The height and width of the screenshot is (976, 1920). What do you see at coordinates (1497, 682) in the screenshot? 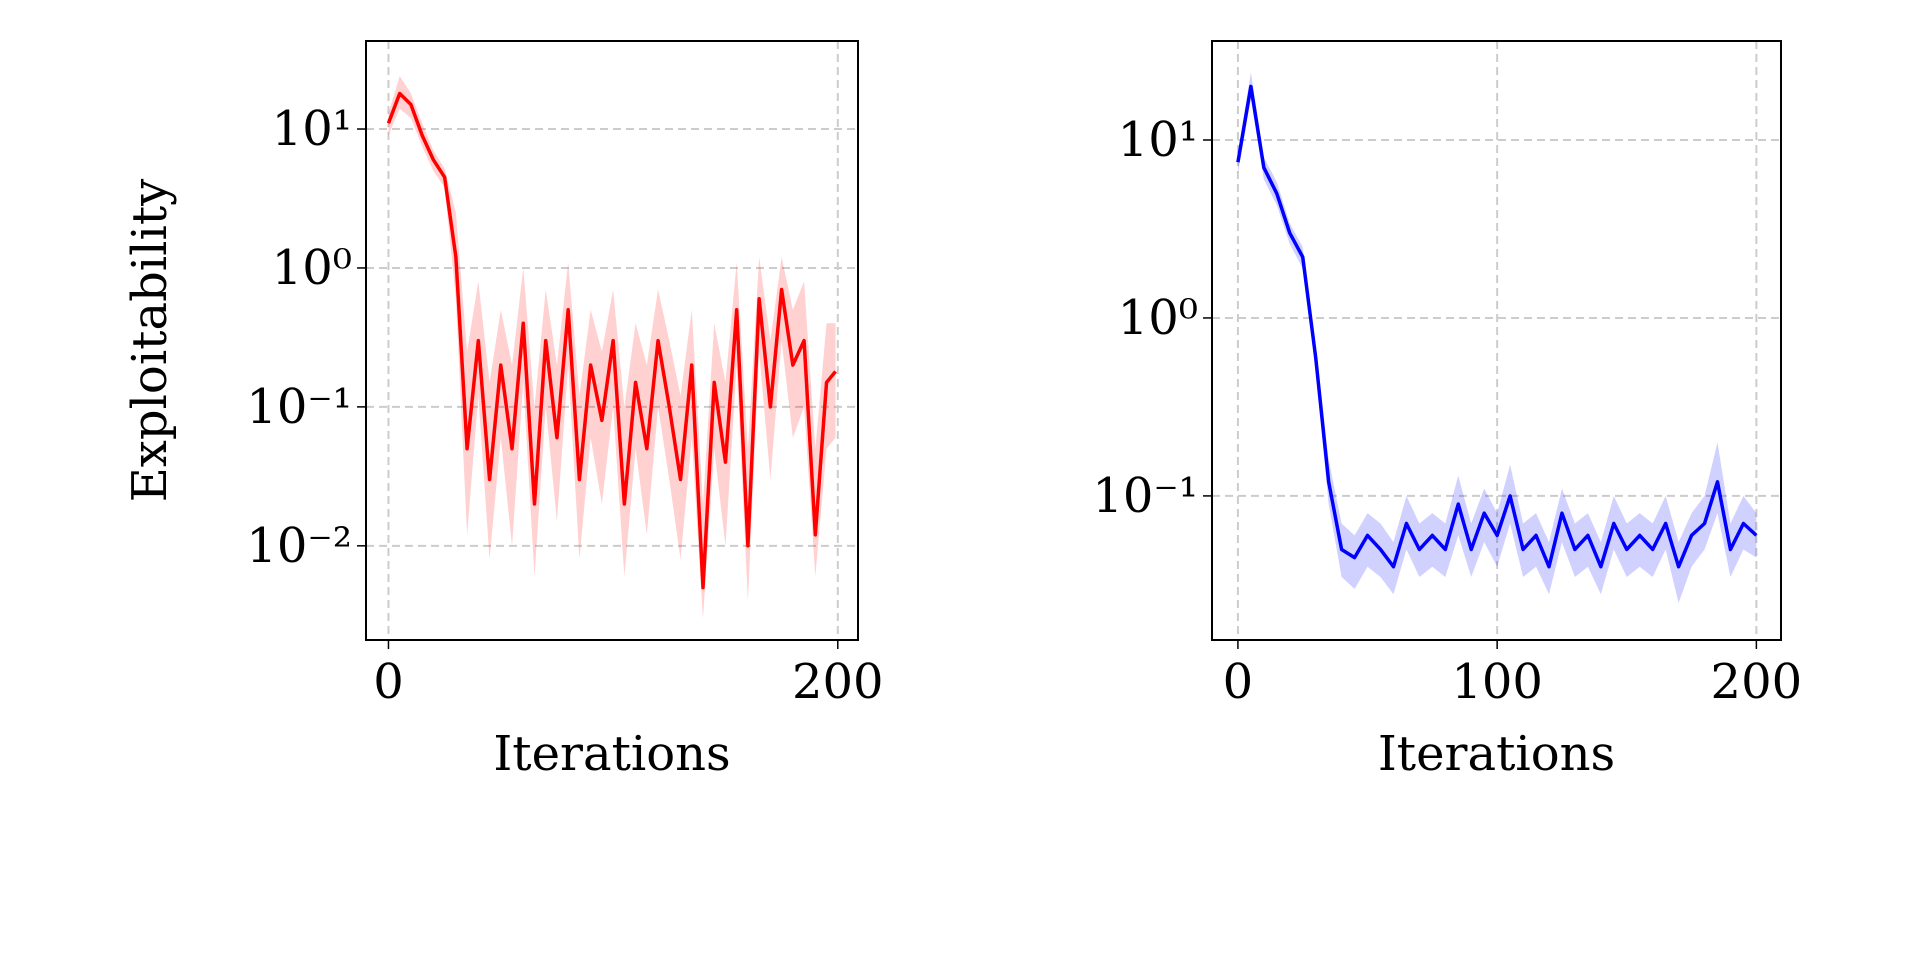
I see `x-tick-label: 100` at bounding box center [1497, 682].